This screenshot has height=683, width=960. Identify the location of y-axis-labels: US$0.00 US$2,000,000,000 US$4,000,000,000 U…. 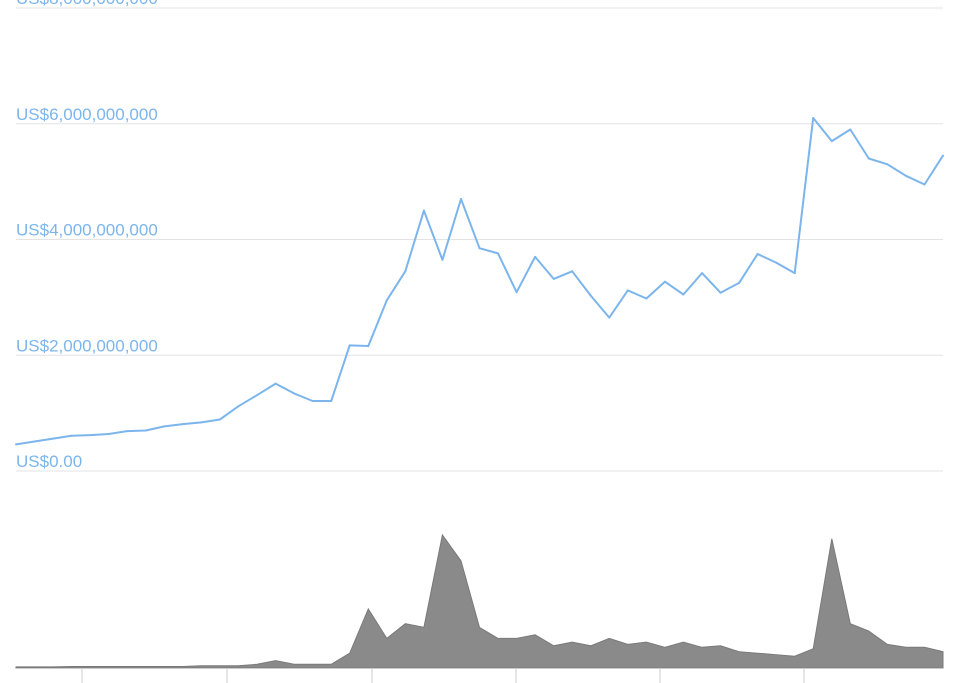
(87, 235).